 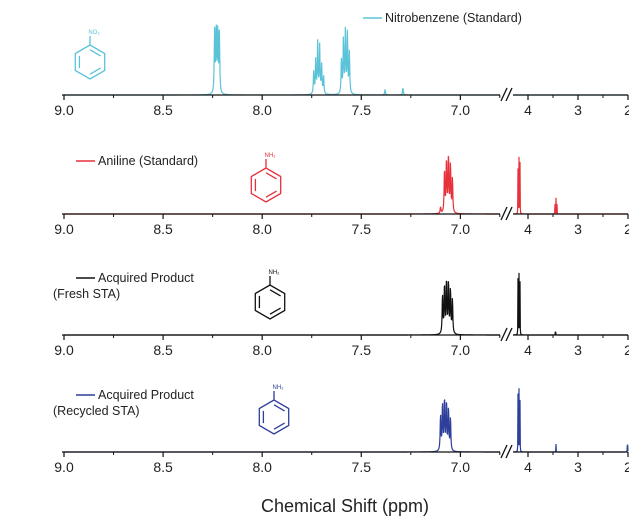 What do you see at coordinates (271, 156) in the screenshot?
I see `substituent-label-1: NH₂` at bounding box center [271, 156].